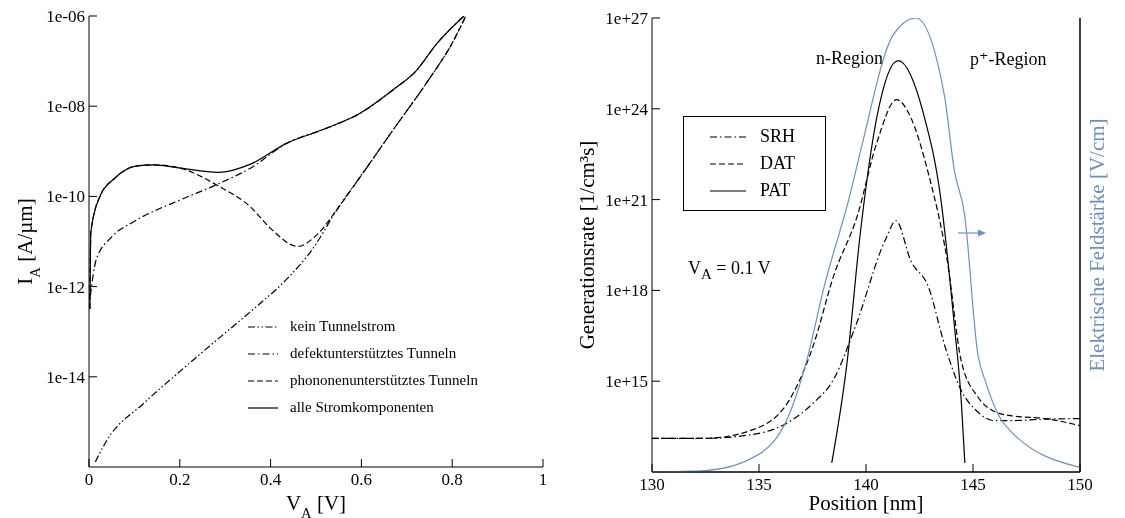 The width and height of the screenshot is (1125, 518). Describe the element at coordinates (361, 480) in the screenshot. I see `x-tick-label: 0.6` at that location.